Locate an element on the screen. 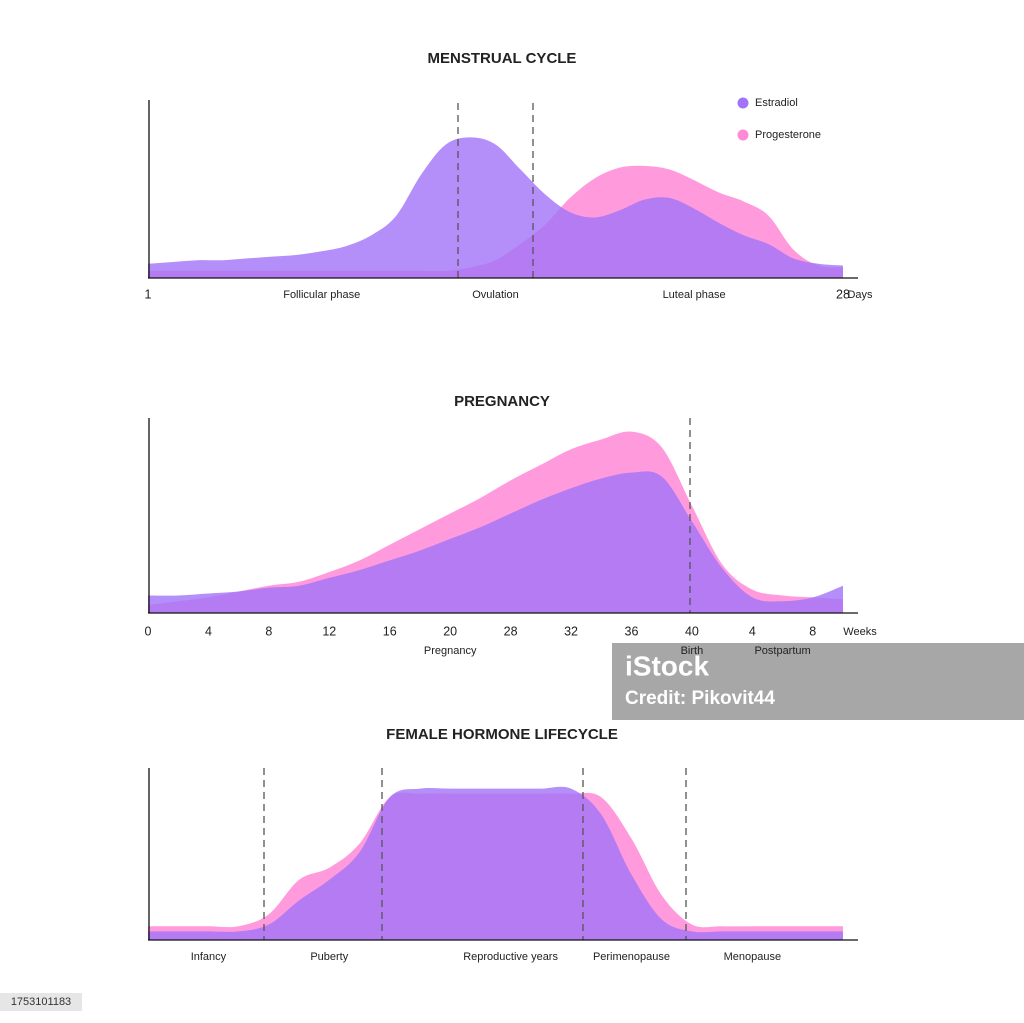  x-tick-label: 12 is located at coordinates (329, 631).